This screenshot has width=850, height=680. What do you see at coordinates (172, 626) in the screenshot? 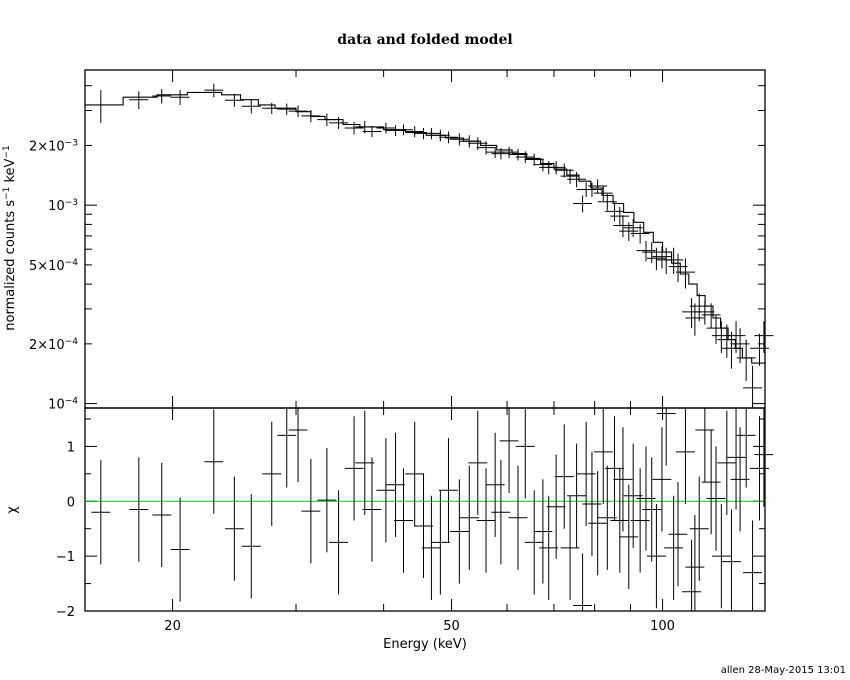
I see `x-tick-label: 20` at bounding box center [172, 626].